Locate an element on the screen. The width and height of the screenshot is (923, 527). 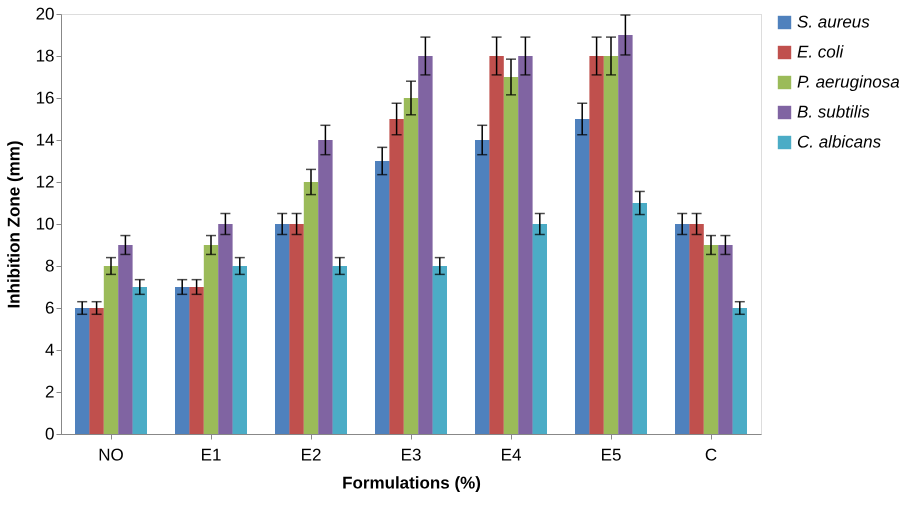
legend-label: P. aeruginosa is located at coordinates (848, 82).